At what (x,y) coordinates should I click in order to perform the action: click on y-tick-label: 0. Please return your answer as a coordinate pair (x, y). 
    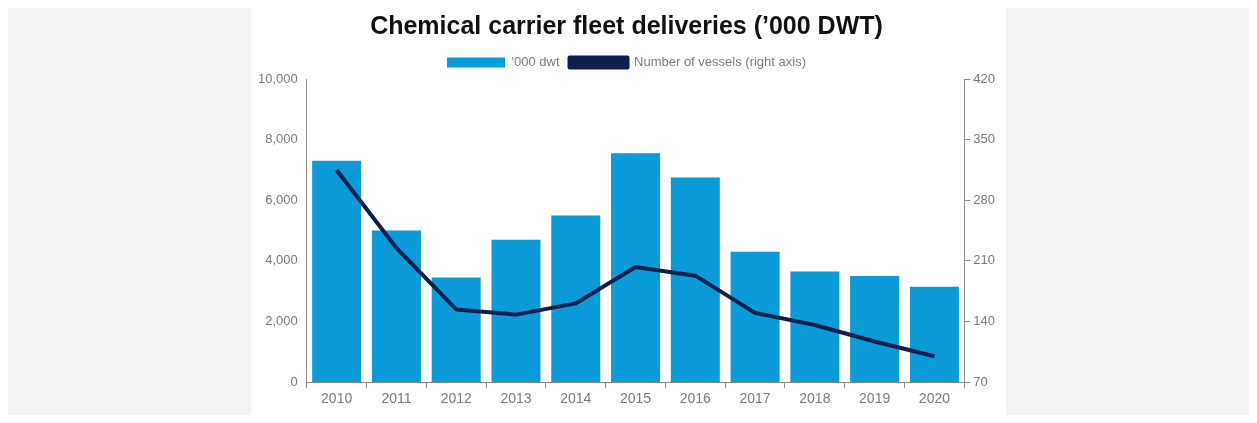
    Looking at the image, I should click on (294, 381).